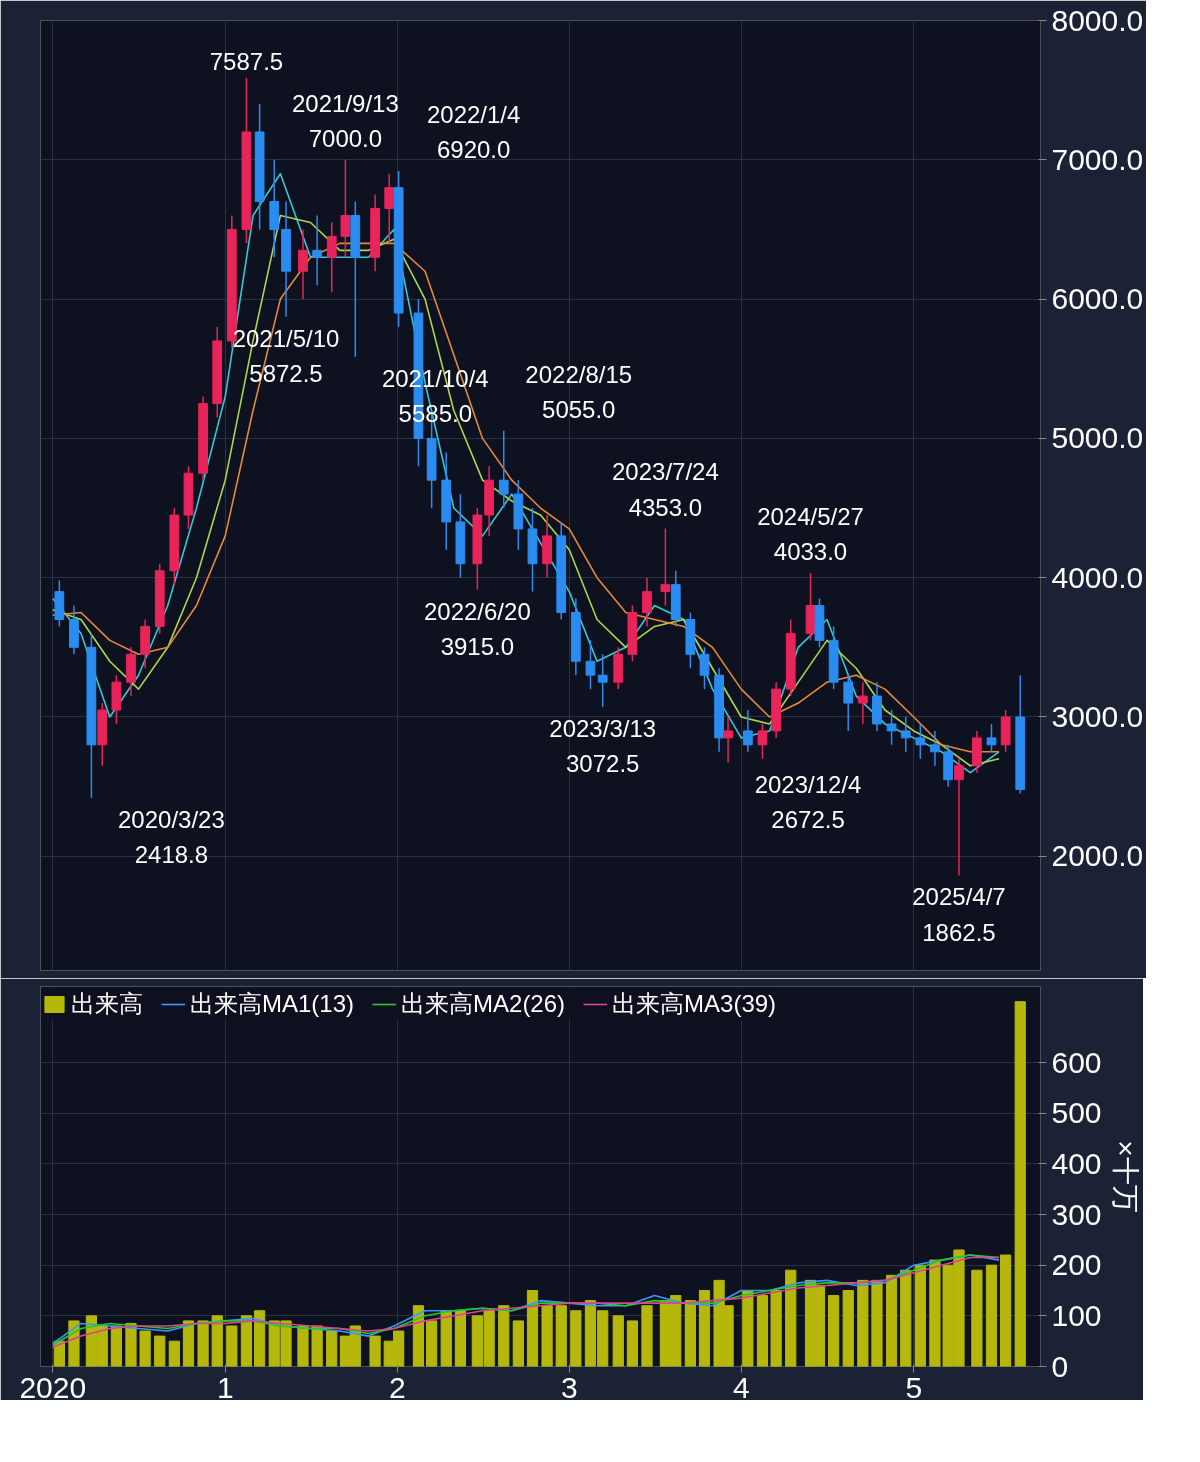 Image resolution: width=1200 pixels, height=1462 pixels. What do you see at coordinates (914, 1387) in the screenshot?
I see `x-tick-label: 5` at bounding box center [914, 1387].